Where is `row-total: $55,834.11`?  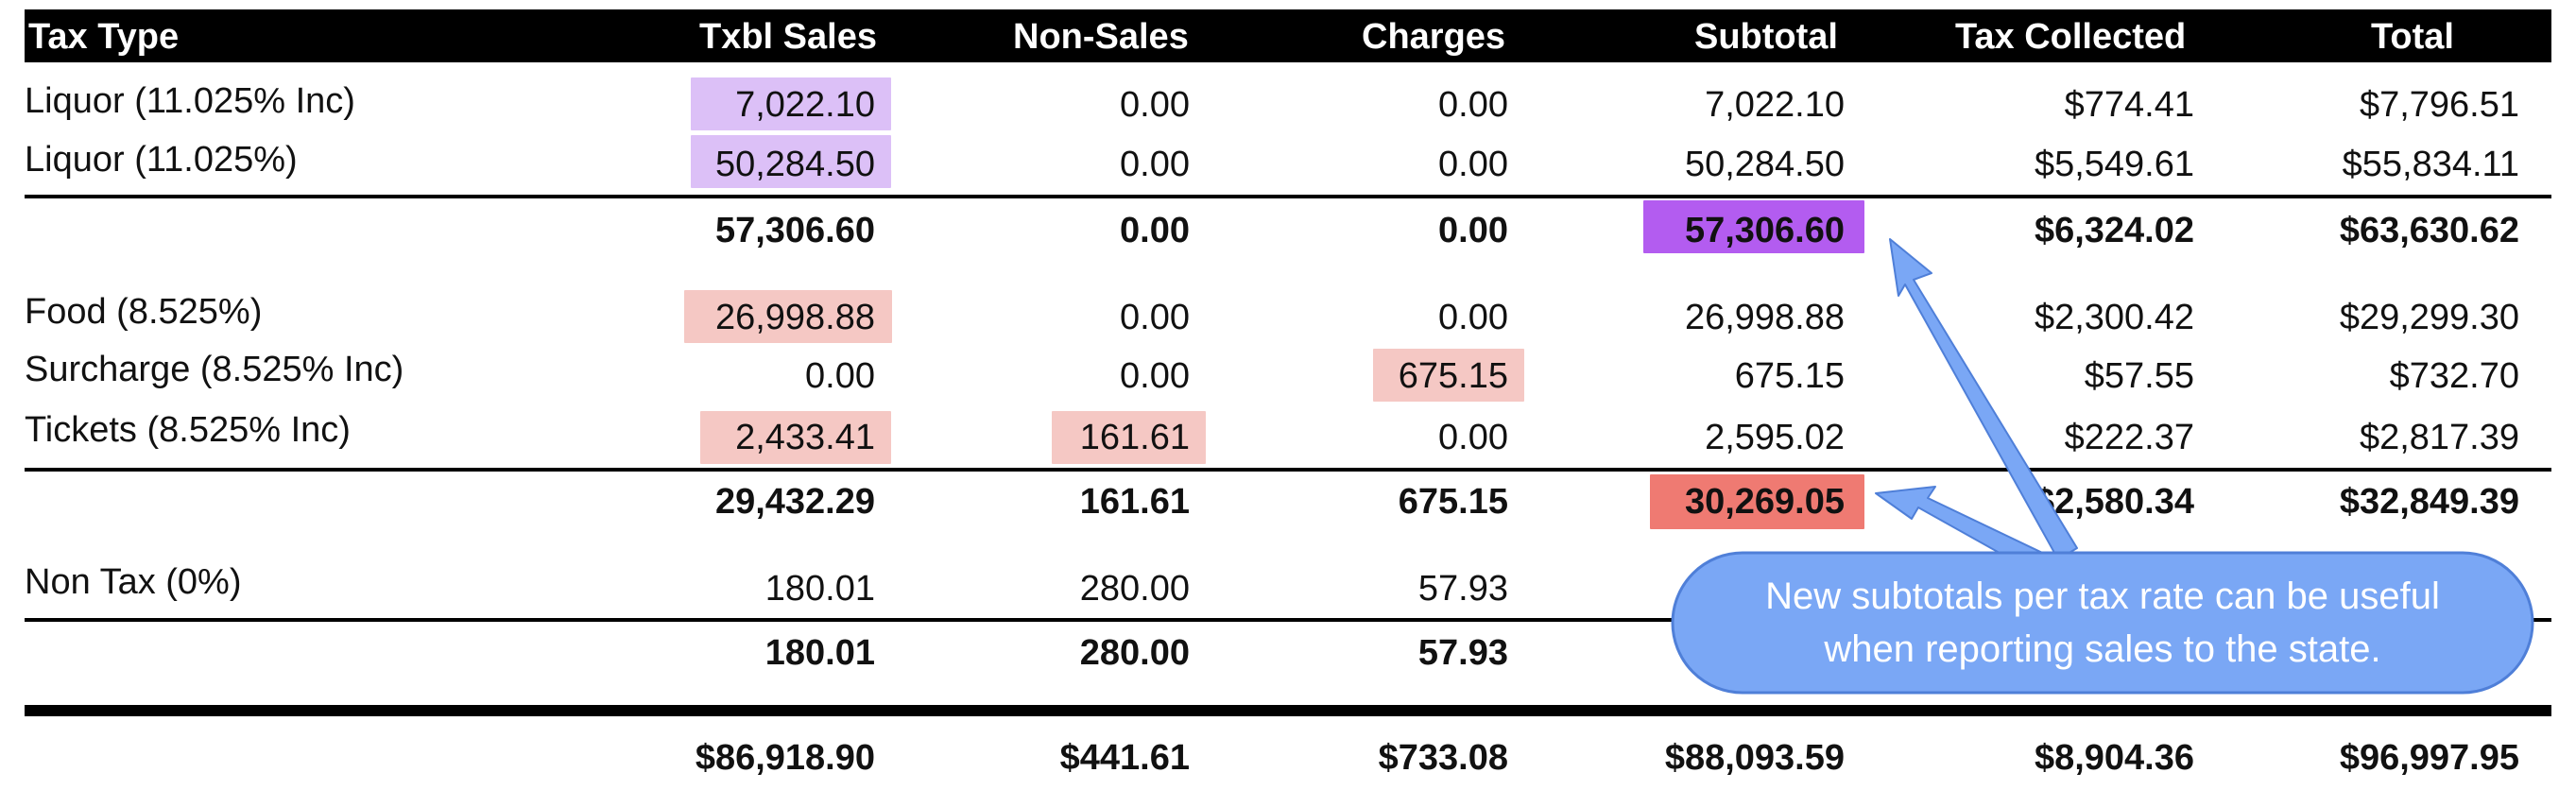
row-total: $55,834.11 is located at coordinates (2430, 164).